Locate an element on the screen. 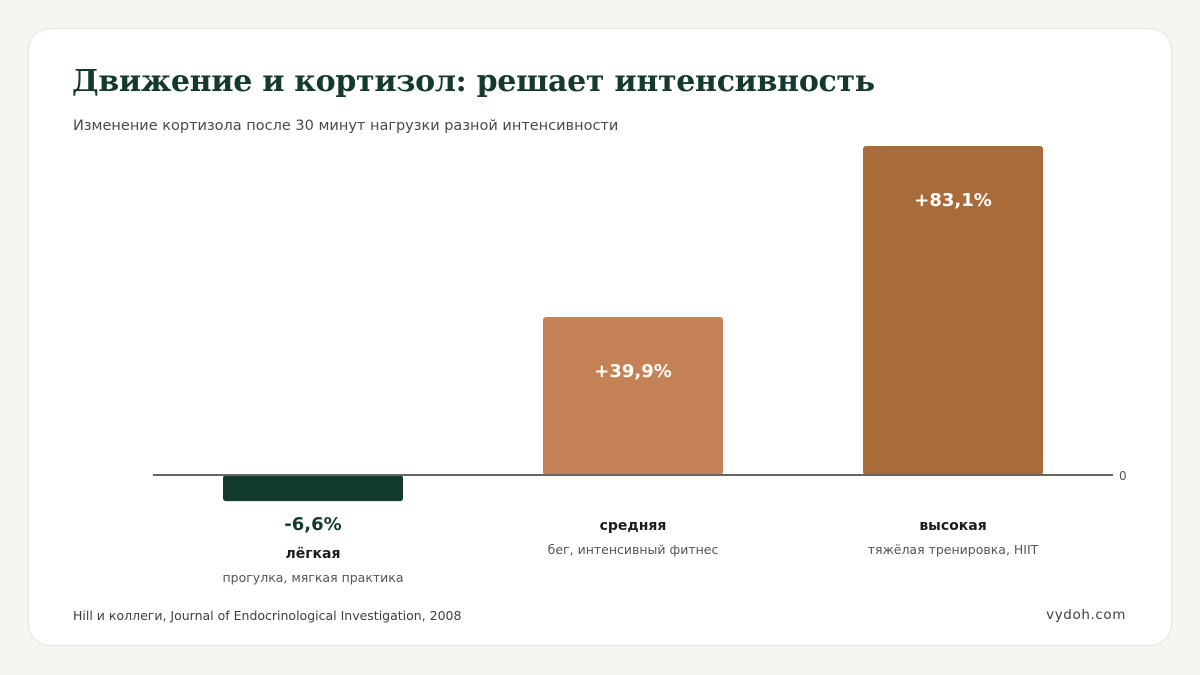 This screenshot has height=675, width=1200. category-note-3: тяжёлая тренировка, HIIT is located at coordinates (953, 549).